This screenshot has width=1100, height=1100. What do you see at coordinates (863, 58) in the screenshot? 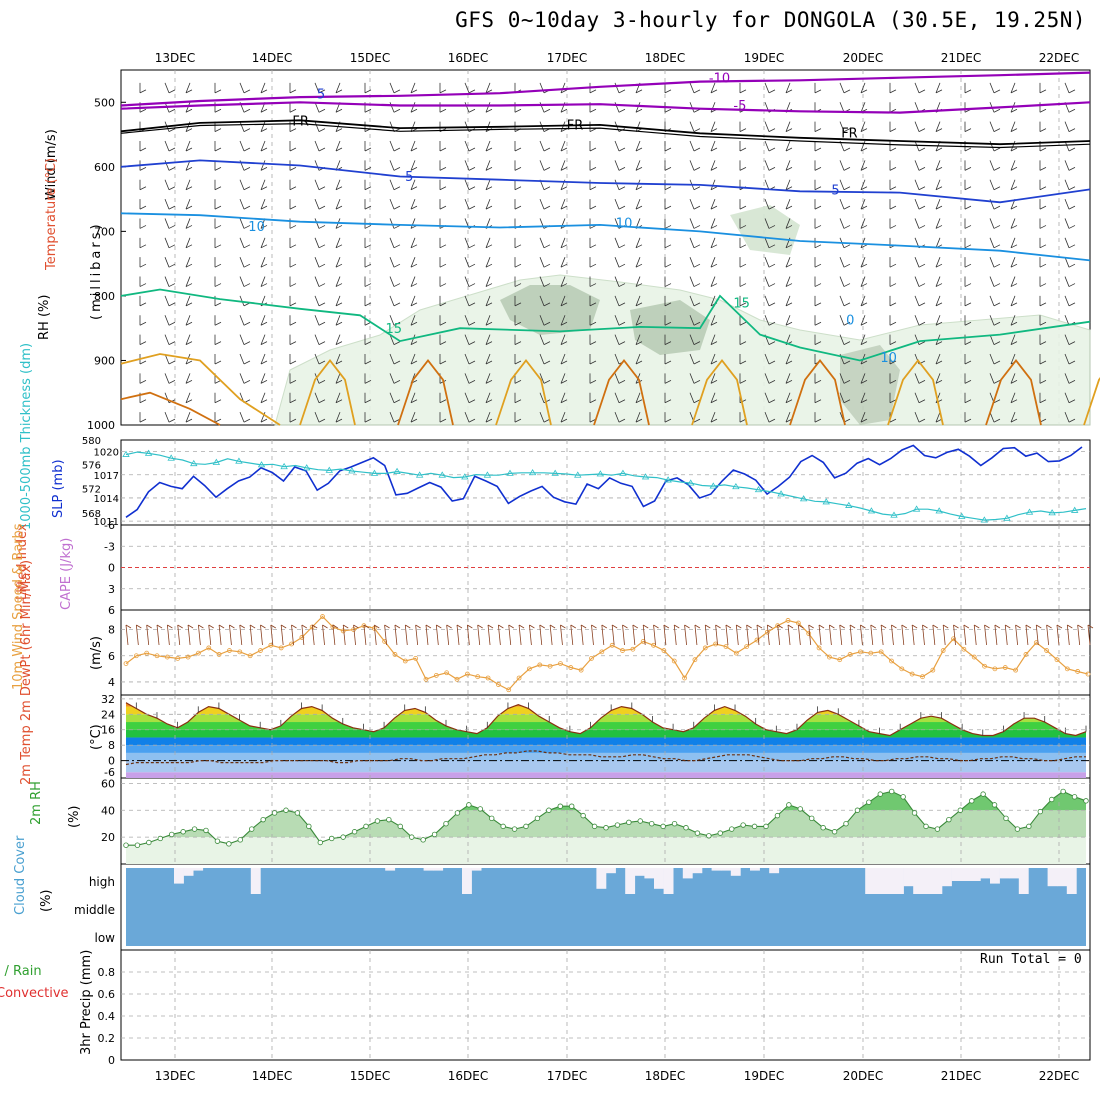
I see `date-label-top: 20DEC` at bounding box center [863, 58].